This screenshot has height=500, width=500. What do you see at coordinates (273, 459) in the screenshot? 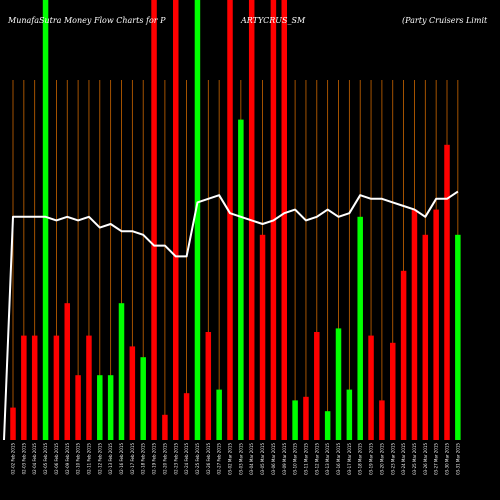
I see `x-tick-label: 03-06 Mar 2015` at bounding box center [273, 459].